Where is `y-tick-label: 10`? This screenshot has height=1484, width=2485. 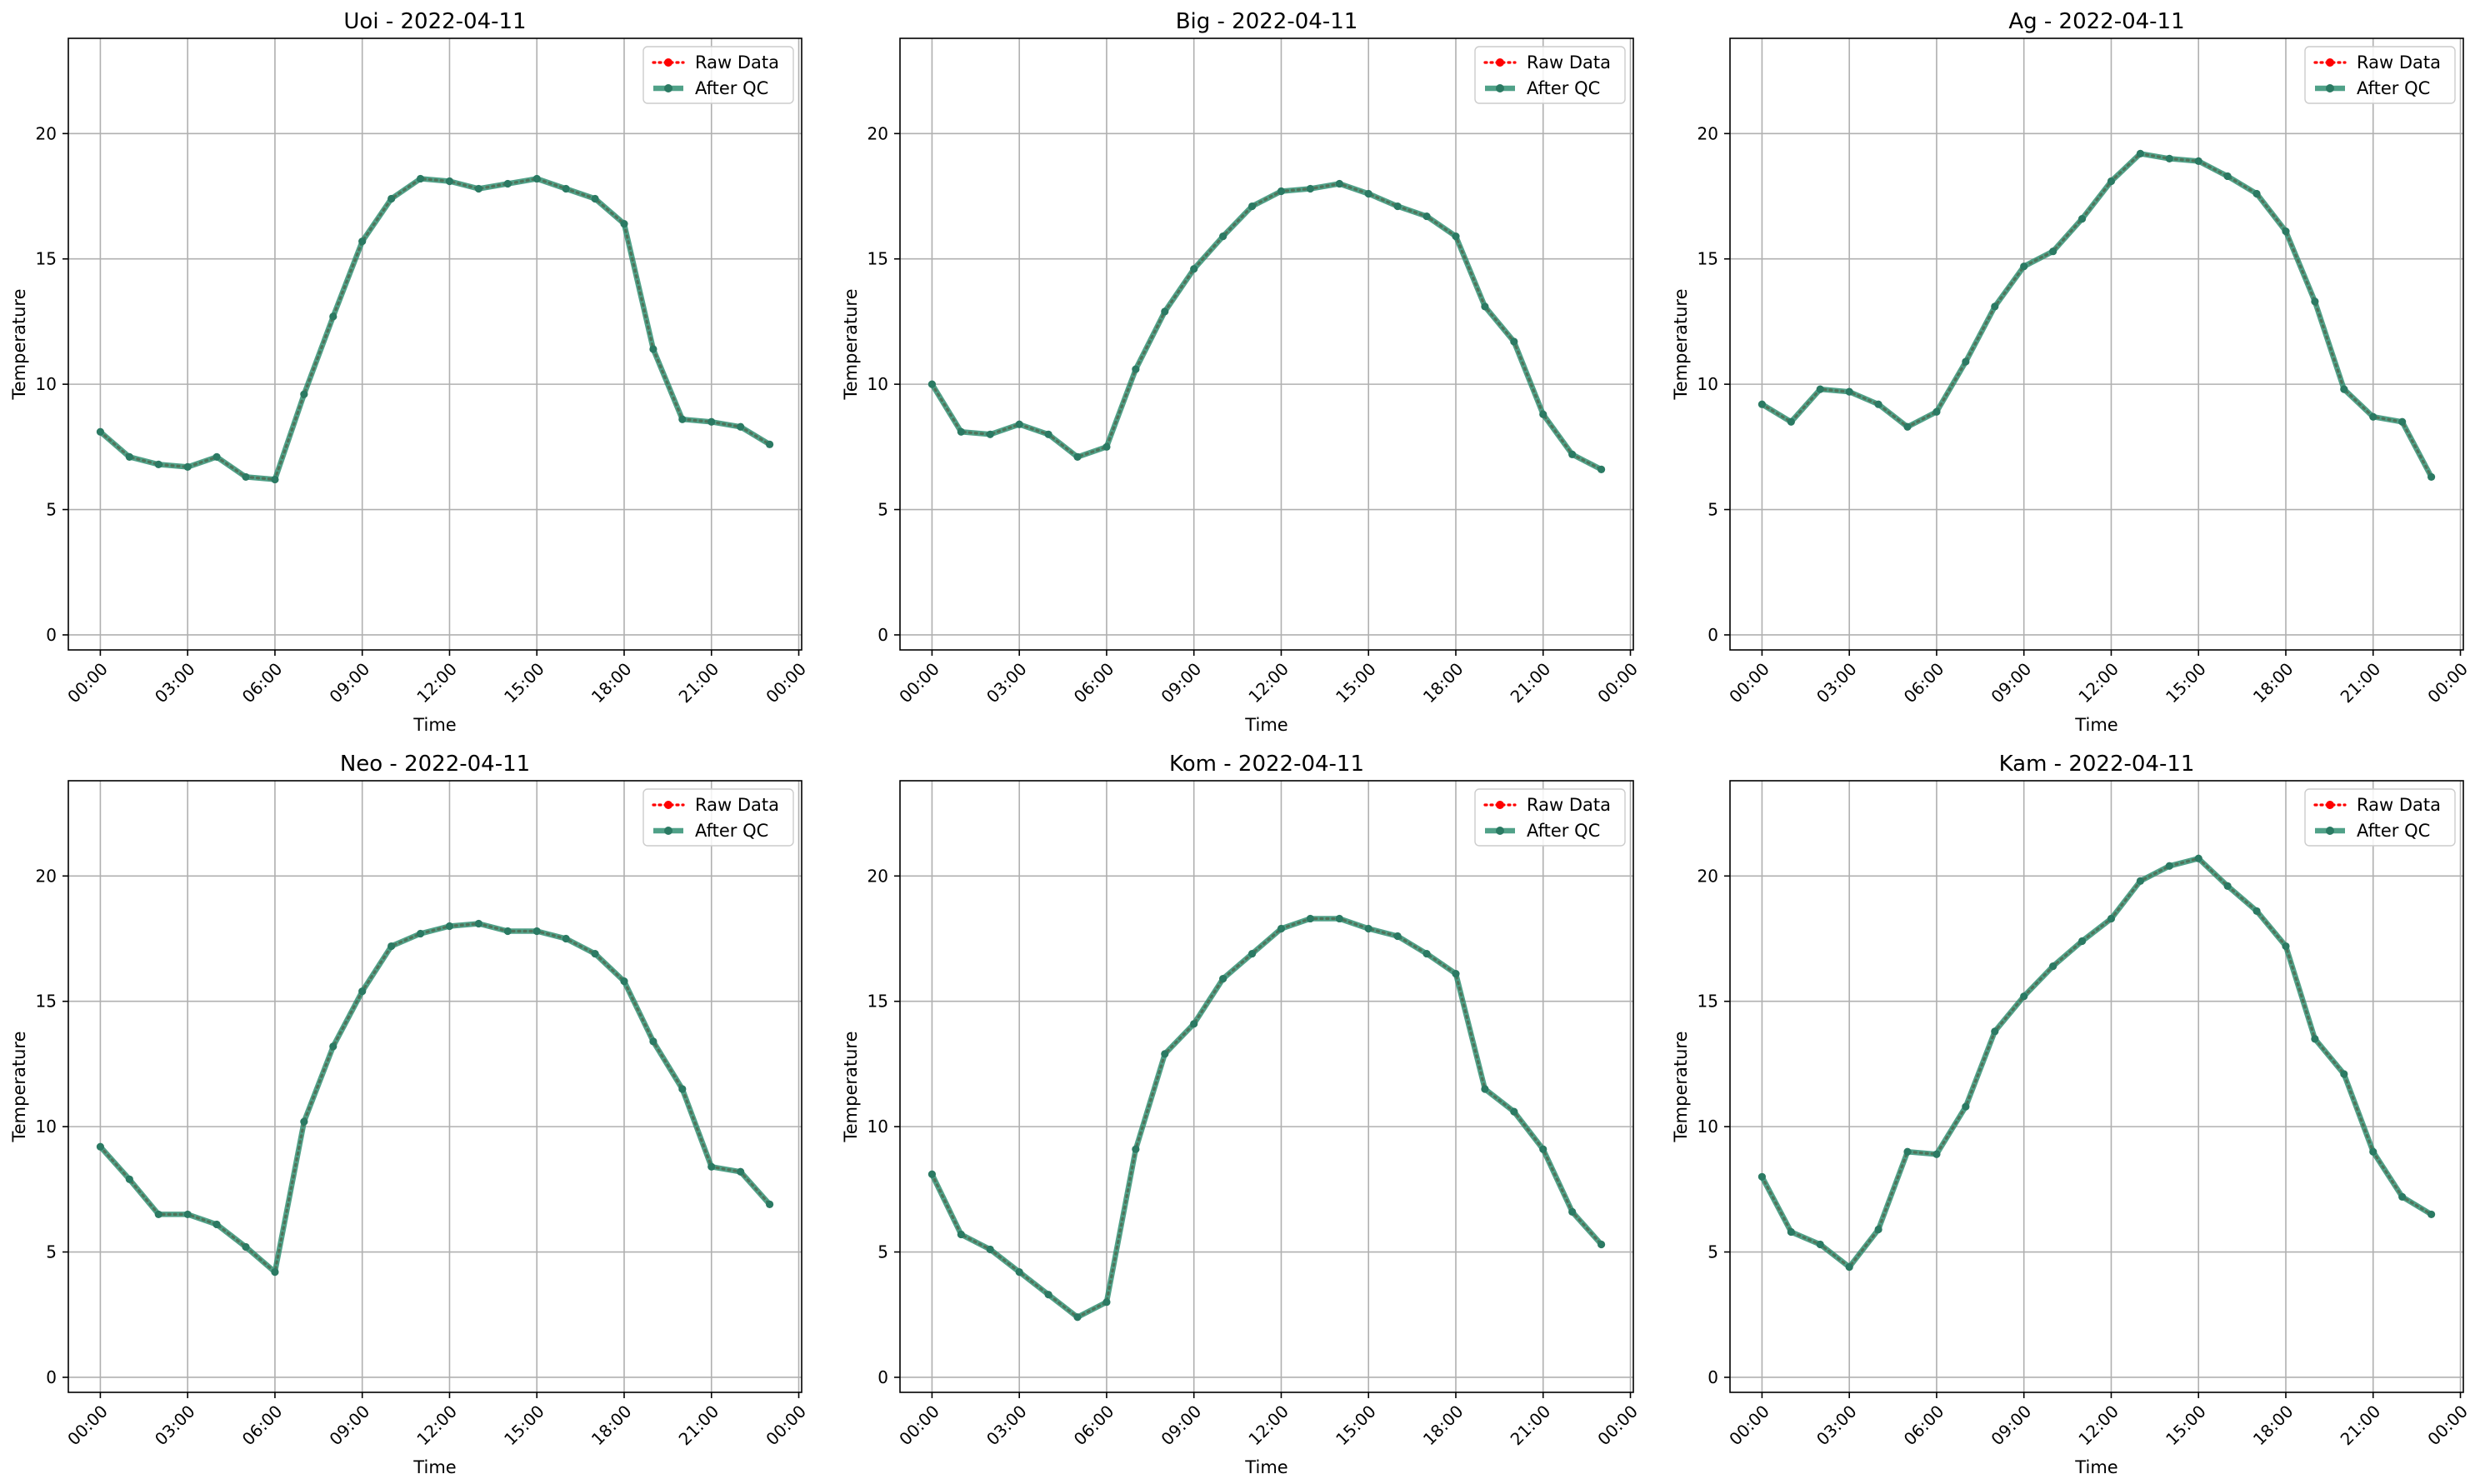 y-tick-label: 10 is located at coordinates (1708, 384).